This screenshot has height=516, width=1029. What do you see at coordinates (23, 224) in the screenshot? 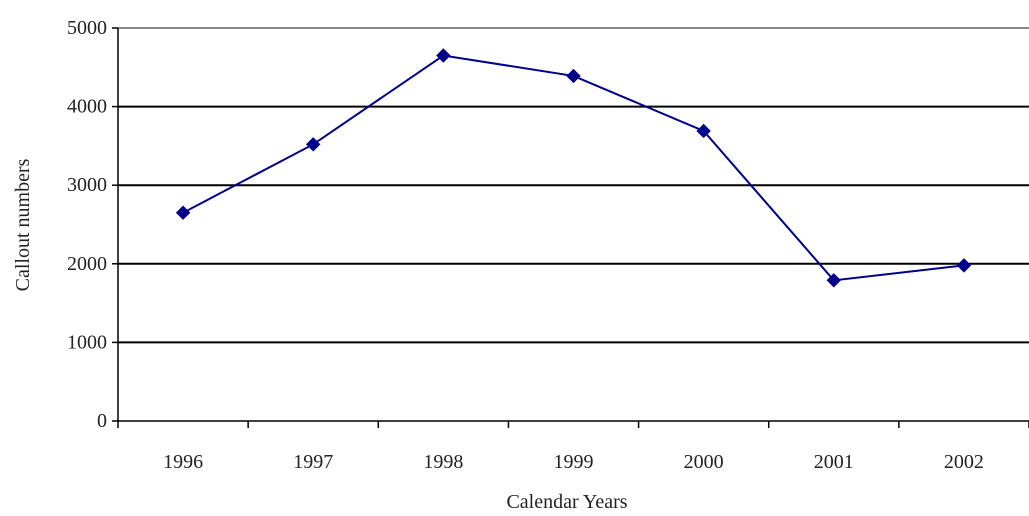
I see `y-axis-title: Callout numbers` at bounding box center [23, 224].